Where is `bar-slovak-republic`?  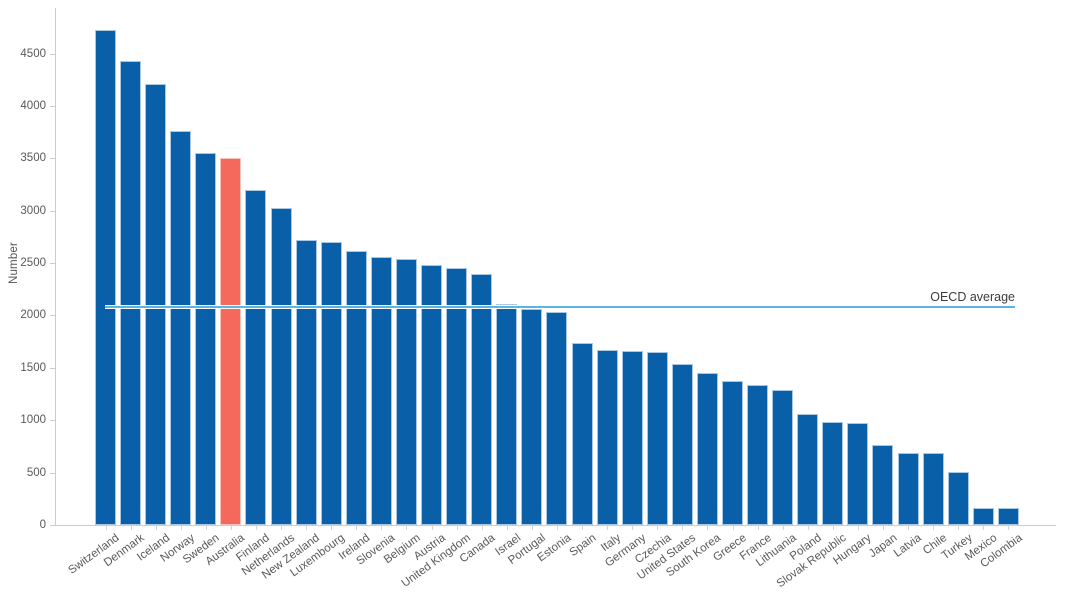
bar-slovak-republic is located at coordinates (833, 473).